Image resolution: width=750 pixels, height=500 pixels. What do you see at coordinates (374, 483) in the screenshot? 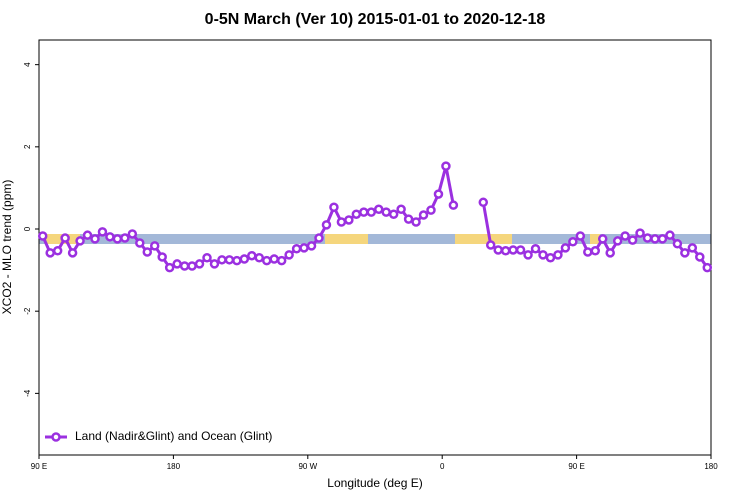
I see `x-axis-label: Longitude (deg E)` at bounding box center [374, 483].